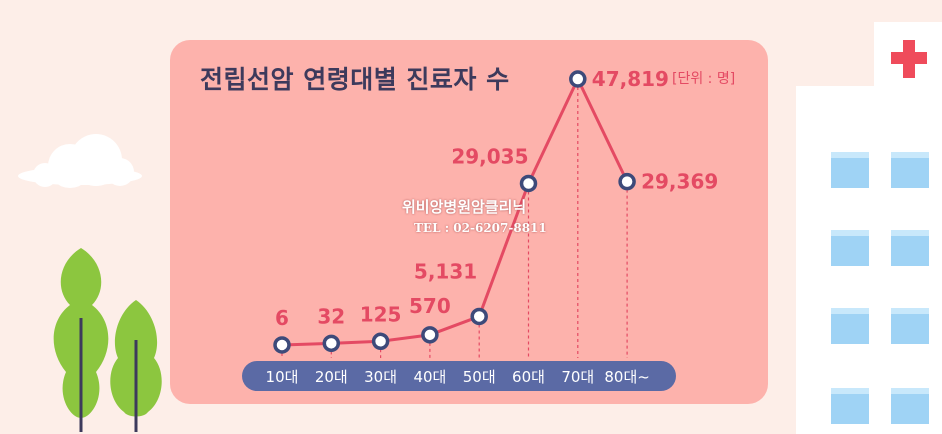 The height and width of the screenshot is (434, 942). I want to click on category-tick-label: 60대, so click(528, 377).